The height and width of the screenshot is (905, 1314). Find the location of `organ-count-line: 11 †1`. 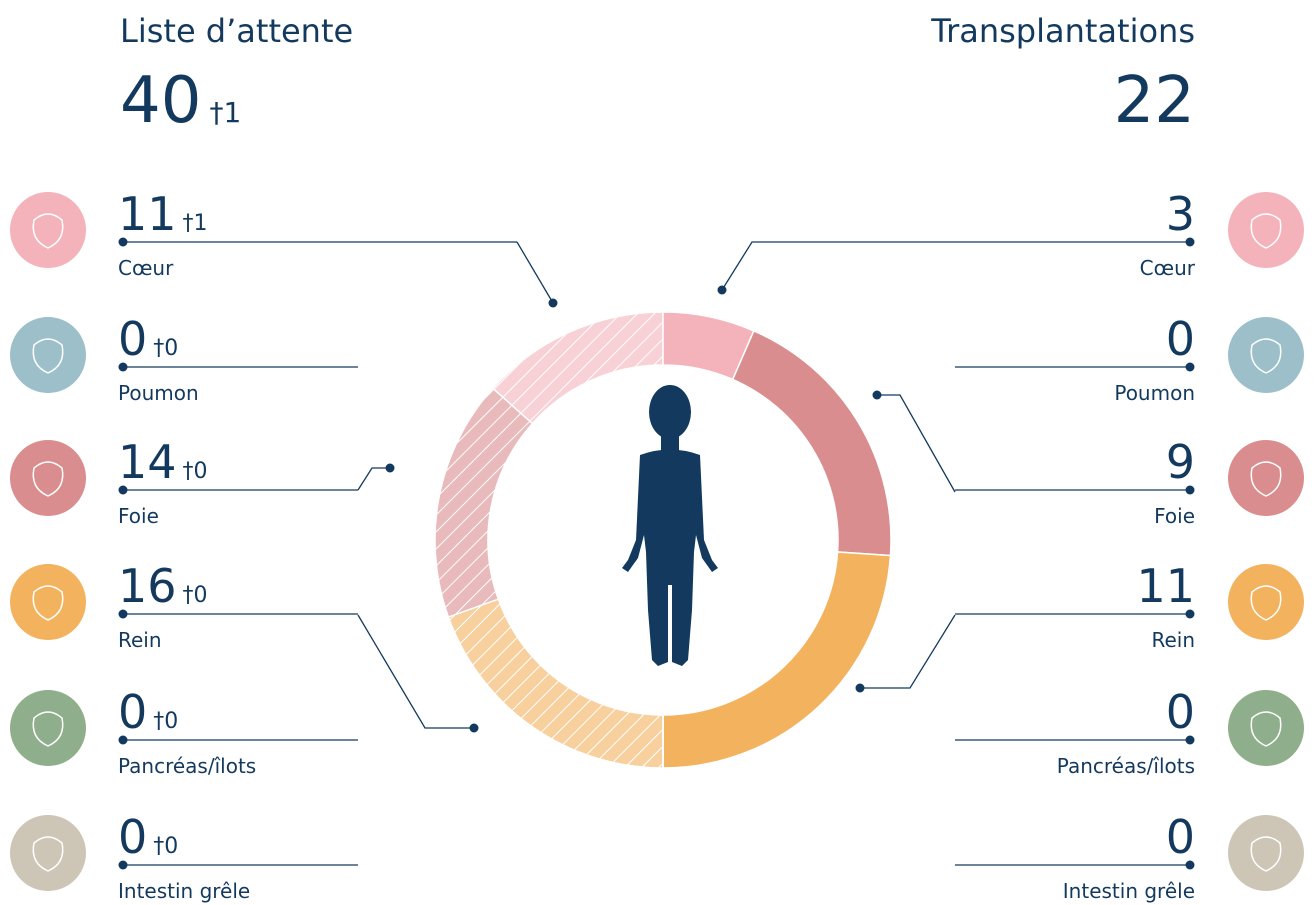

organ-count-line: 11 †1 is located at coordinates (163, 214).